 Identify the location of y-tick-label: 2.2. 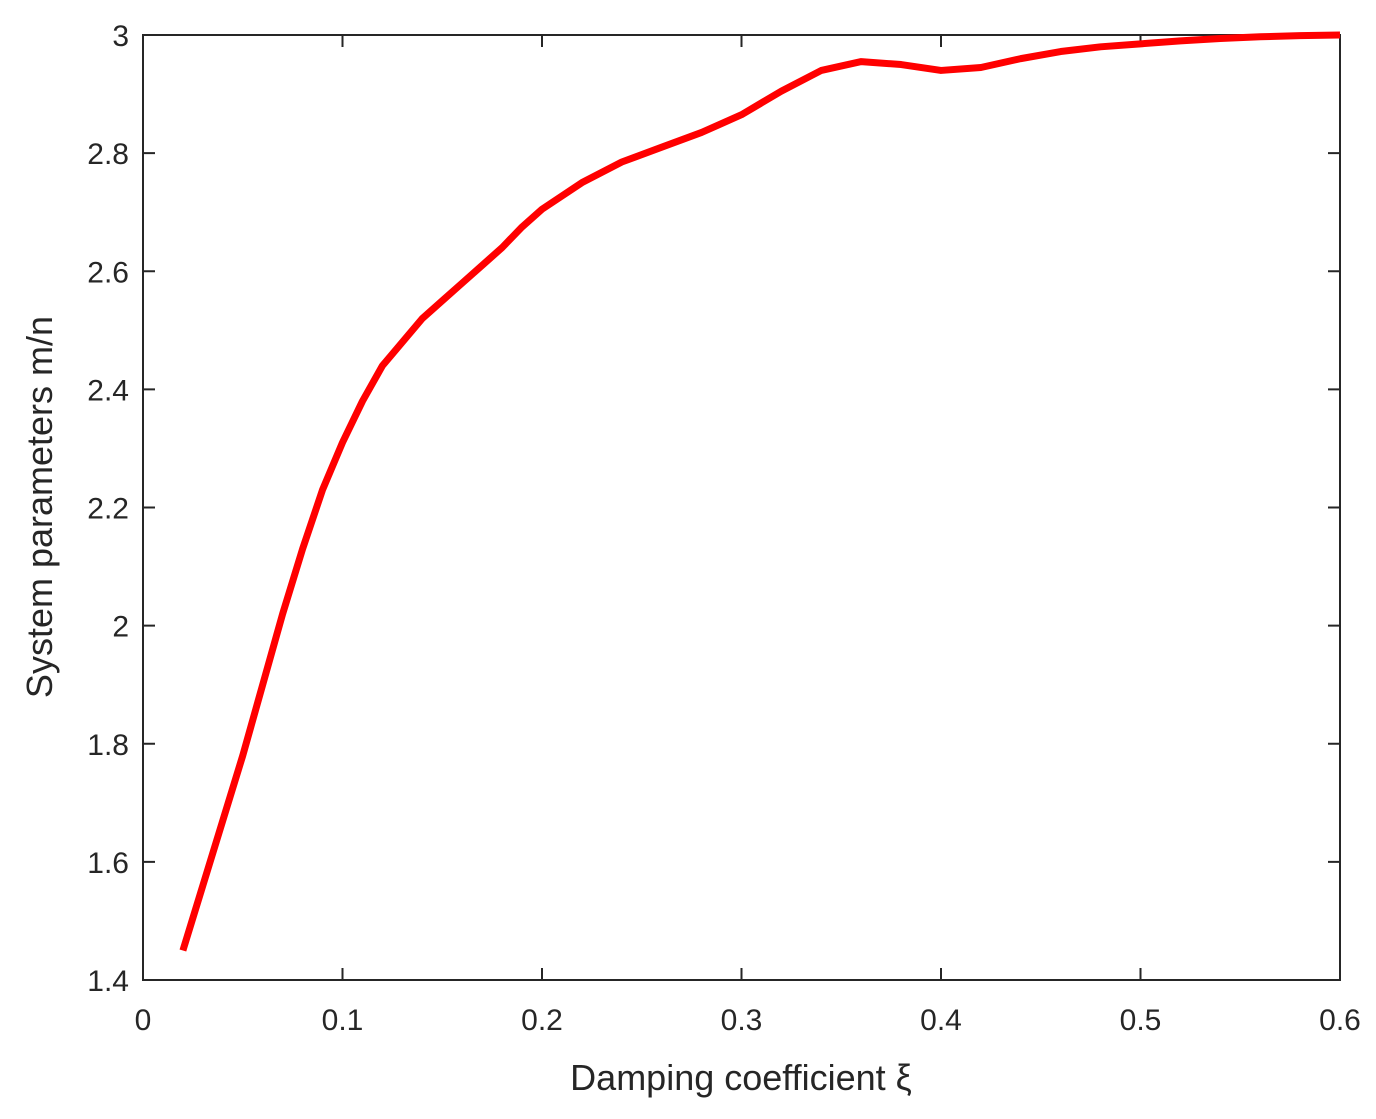
(108, 509).